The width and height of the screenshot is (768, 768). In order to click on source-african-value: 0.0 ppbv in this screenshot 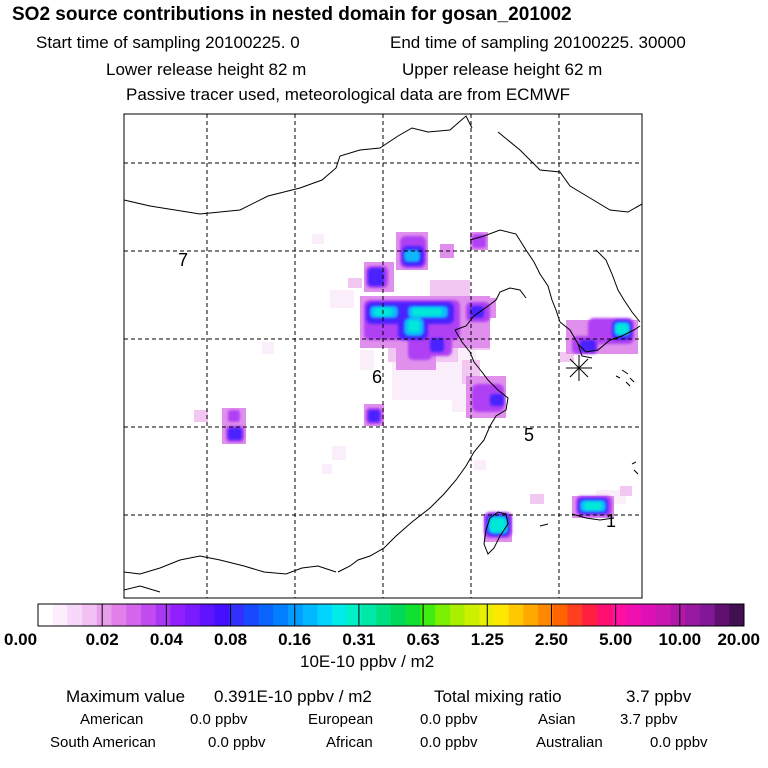, I will do `click(449, 742)`.